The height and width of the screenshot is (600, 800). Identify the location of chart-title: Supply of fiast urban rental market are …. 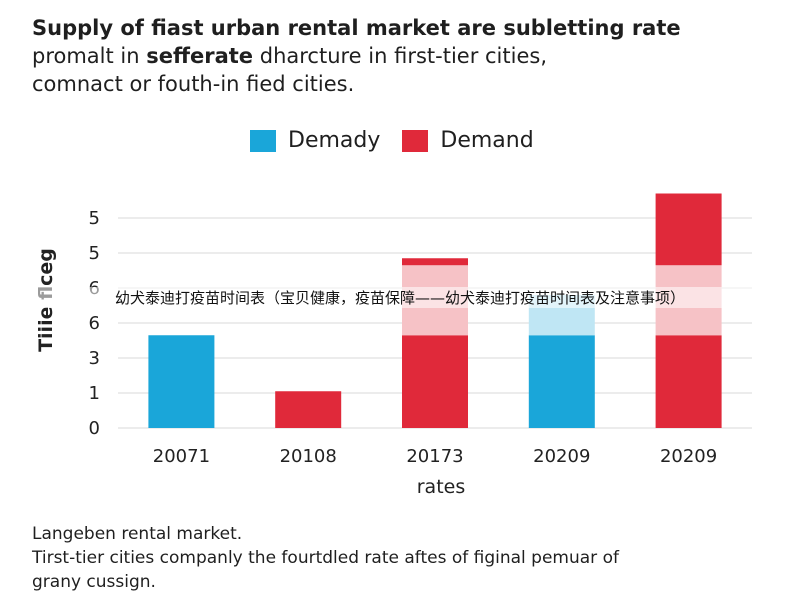
(407, 56).